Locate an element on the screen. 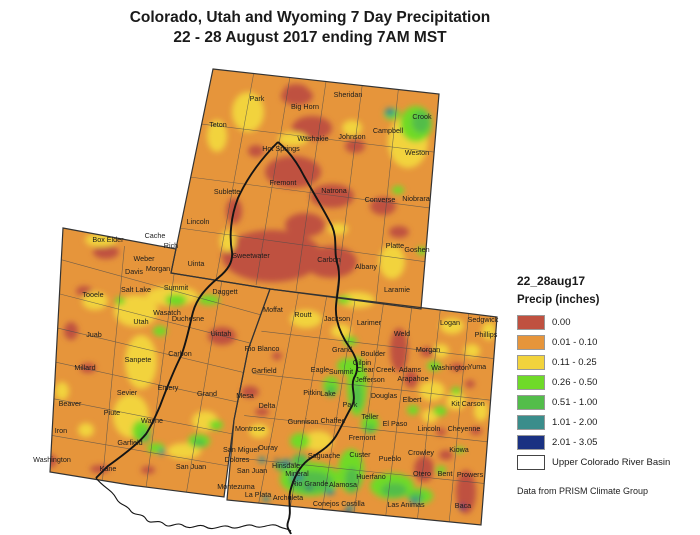 This screenshot has width=700, height=535. county-label: Juab is located at coordinates (94, 334).